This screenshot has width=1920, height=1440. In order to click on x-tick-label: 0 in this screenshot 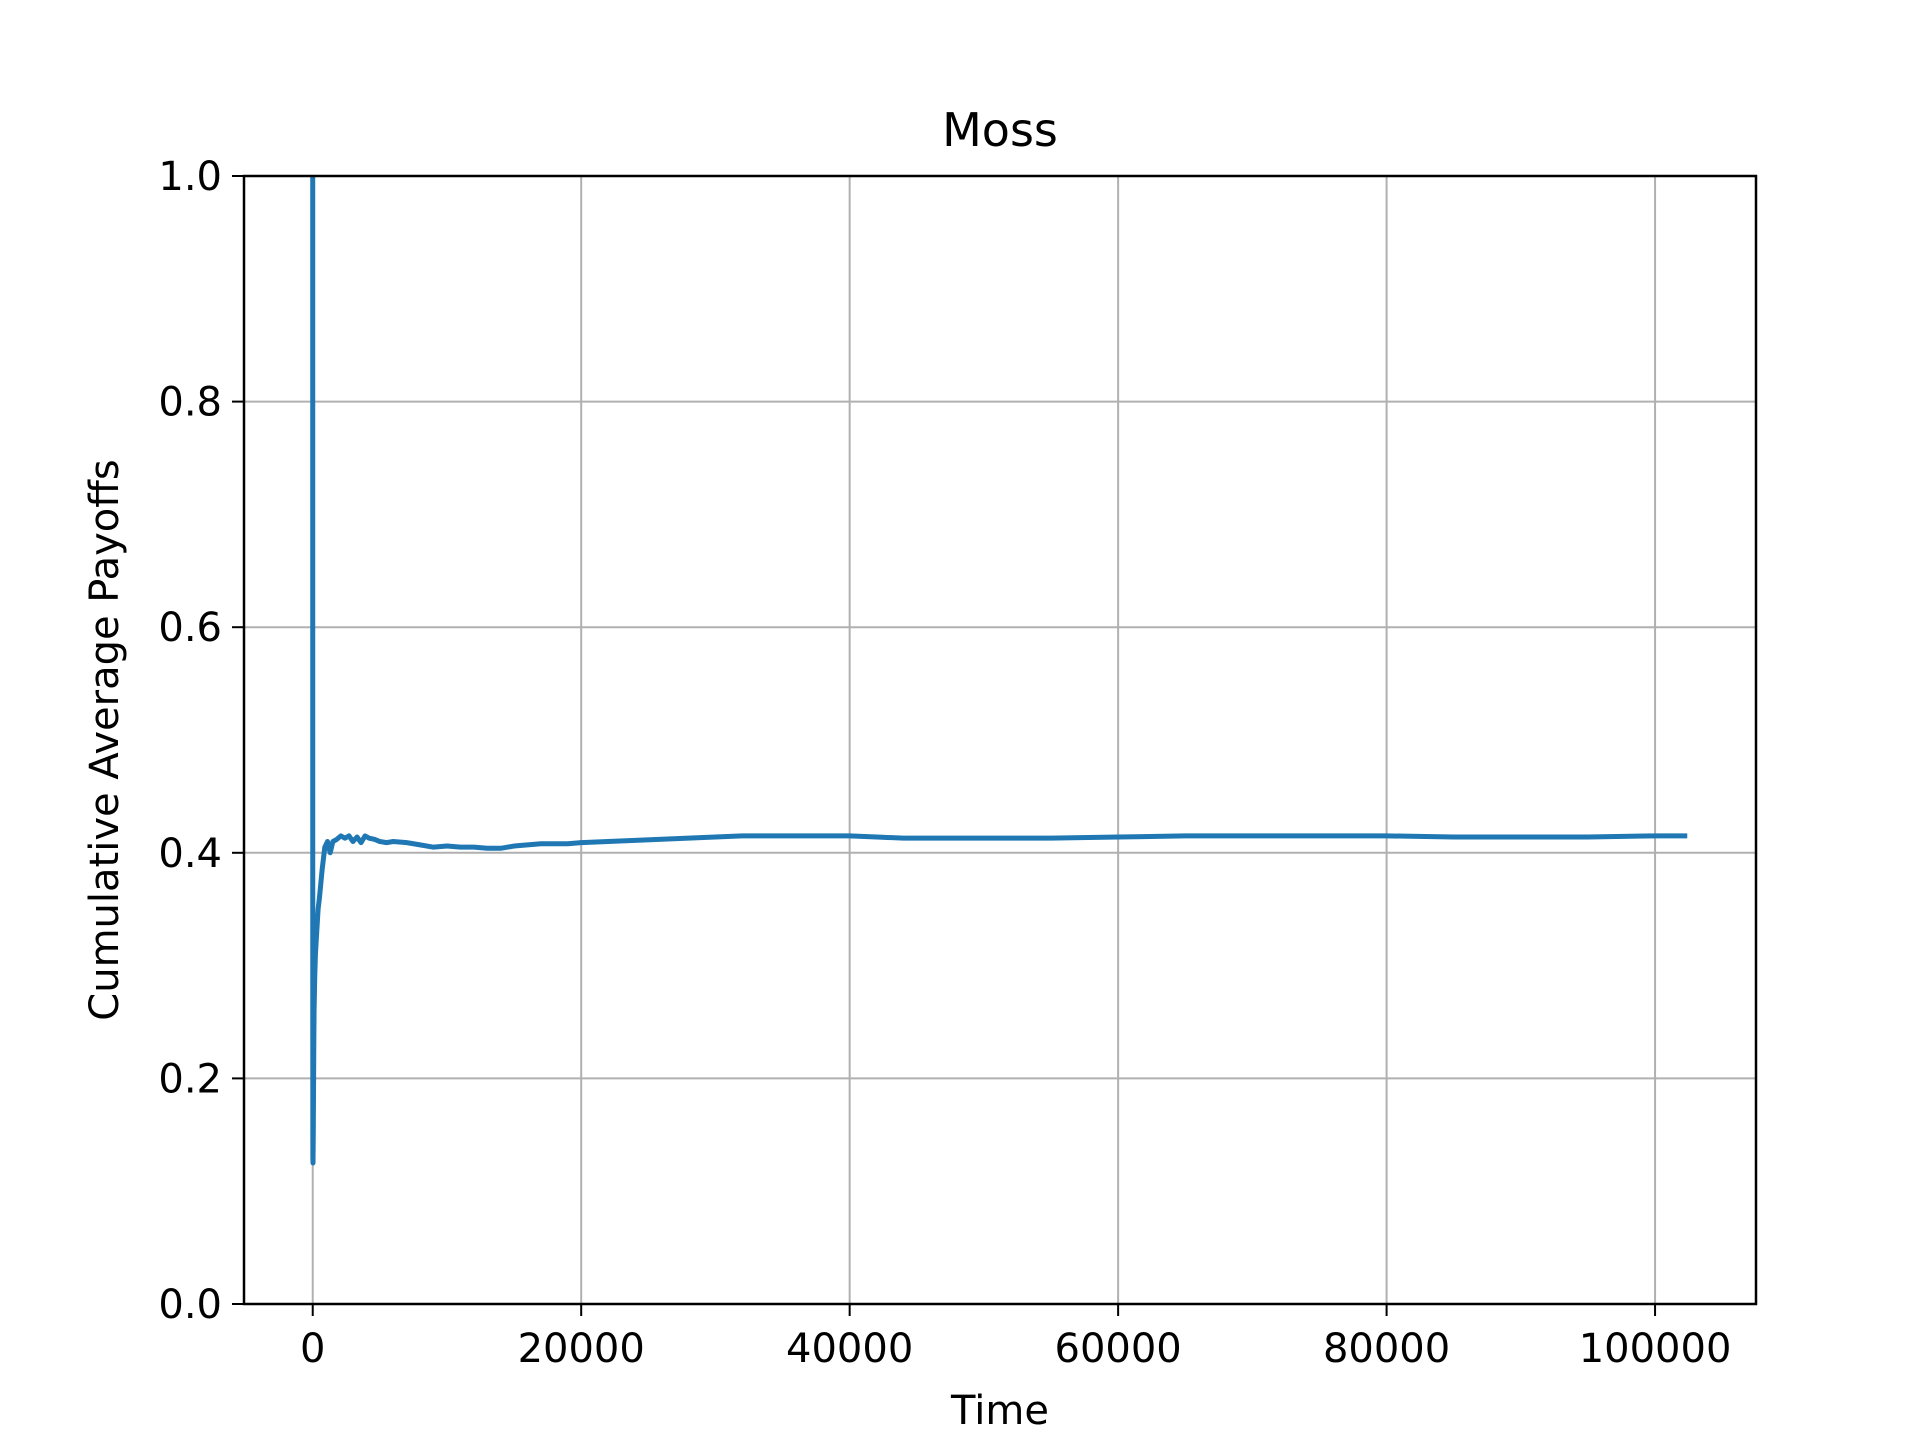, I will do `click(312, 1349)`.